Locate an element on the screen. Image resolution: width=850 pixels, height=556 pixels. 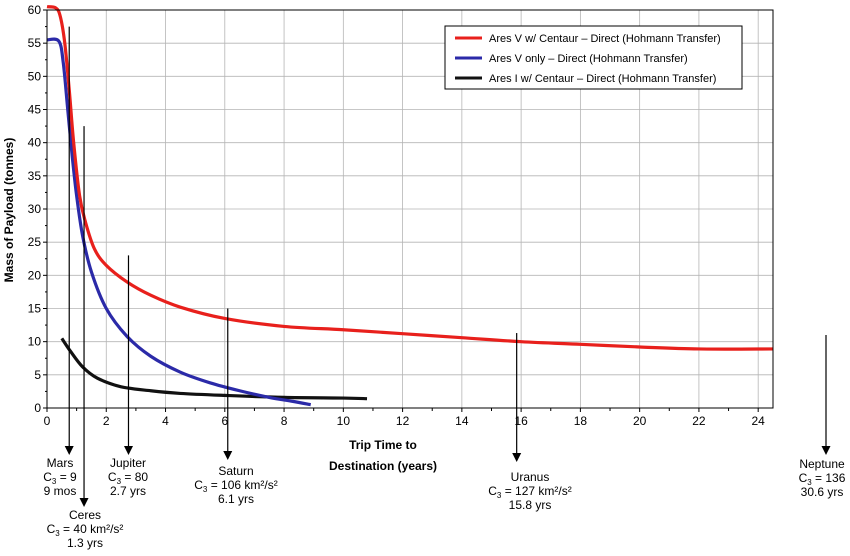
jupiter-name: Jupiter is located at coordinates (128, 463).